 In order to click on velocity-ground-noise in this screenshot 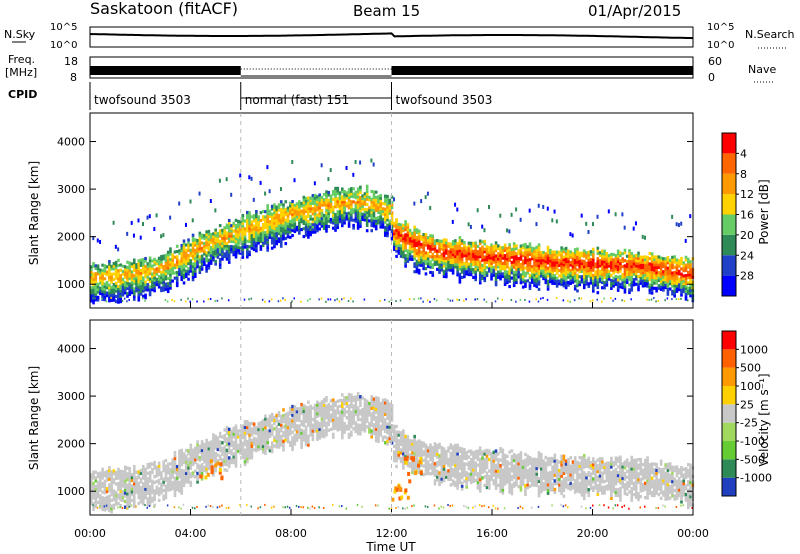, I will do `click(131, 505)`.